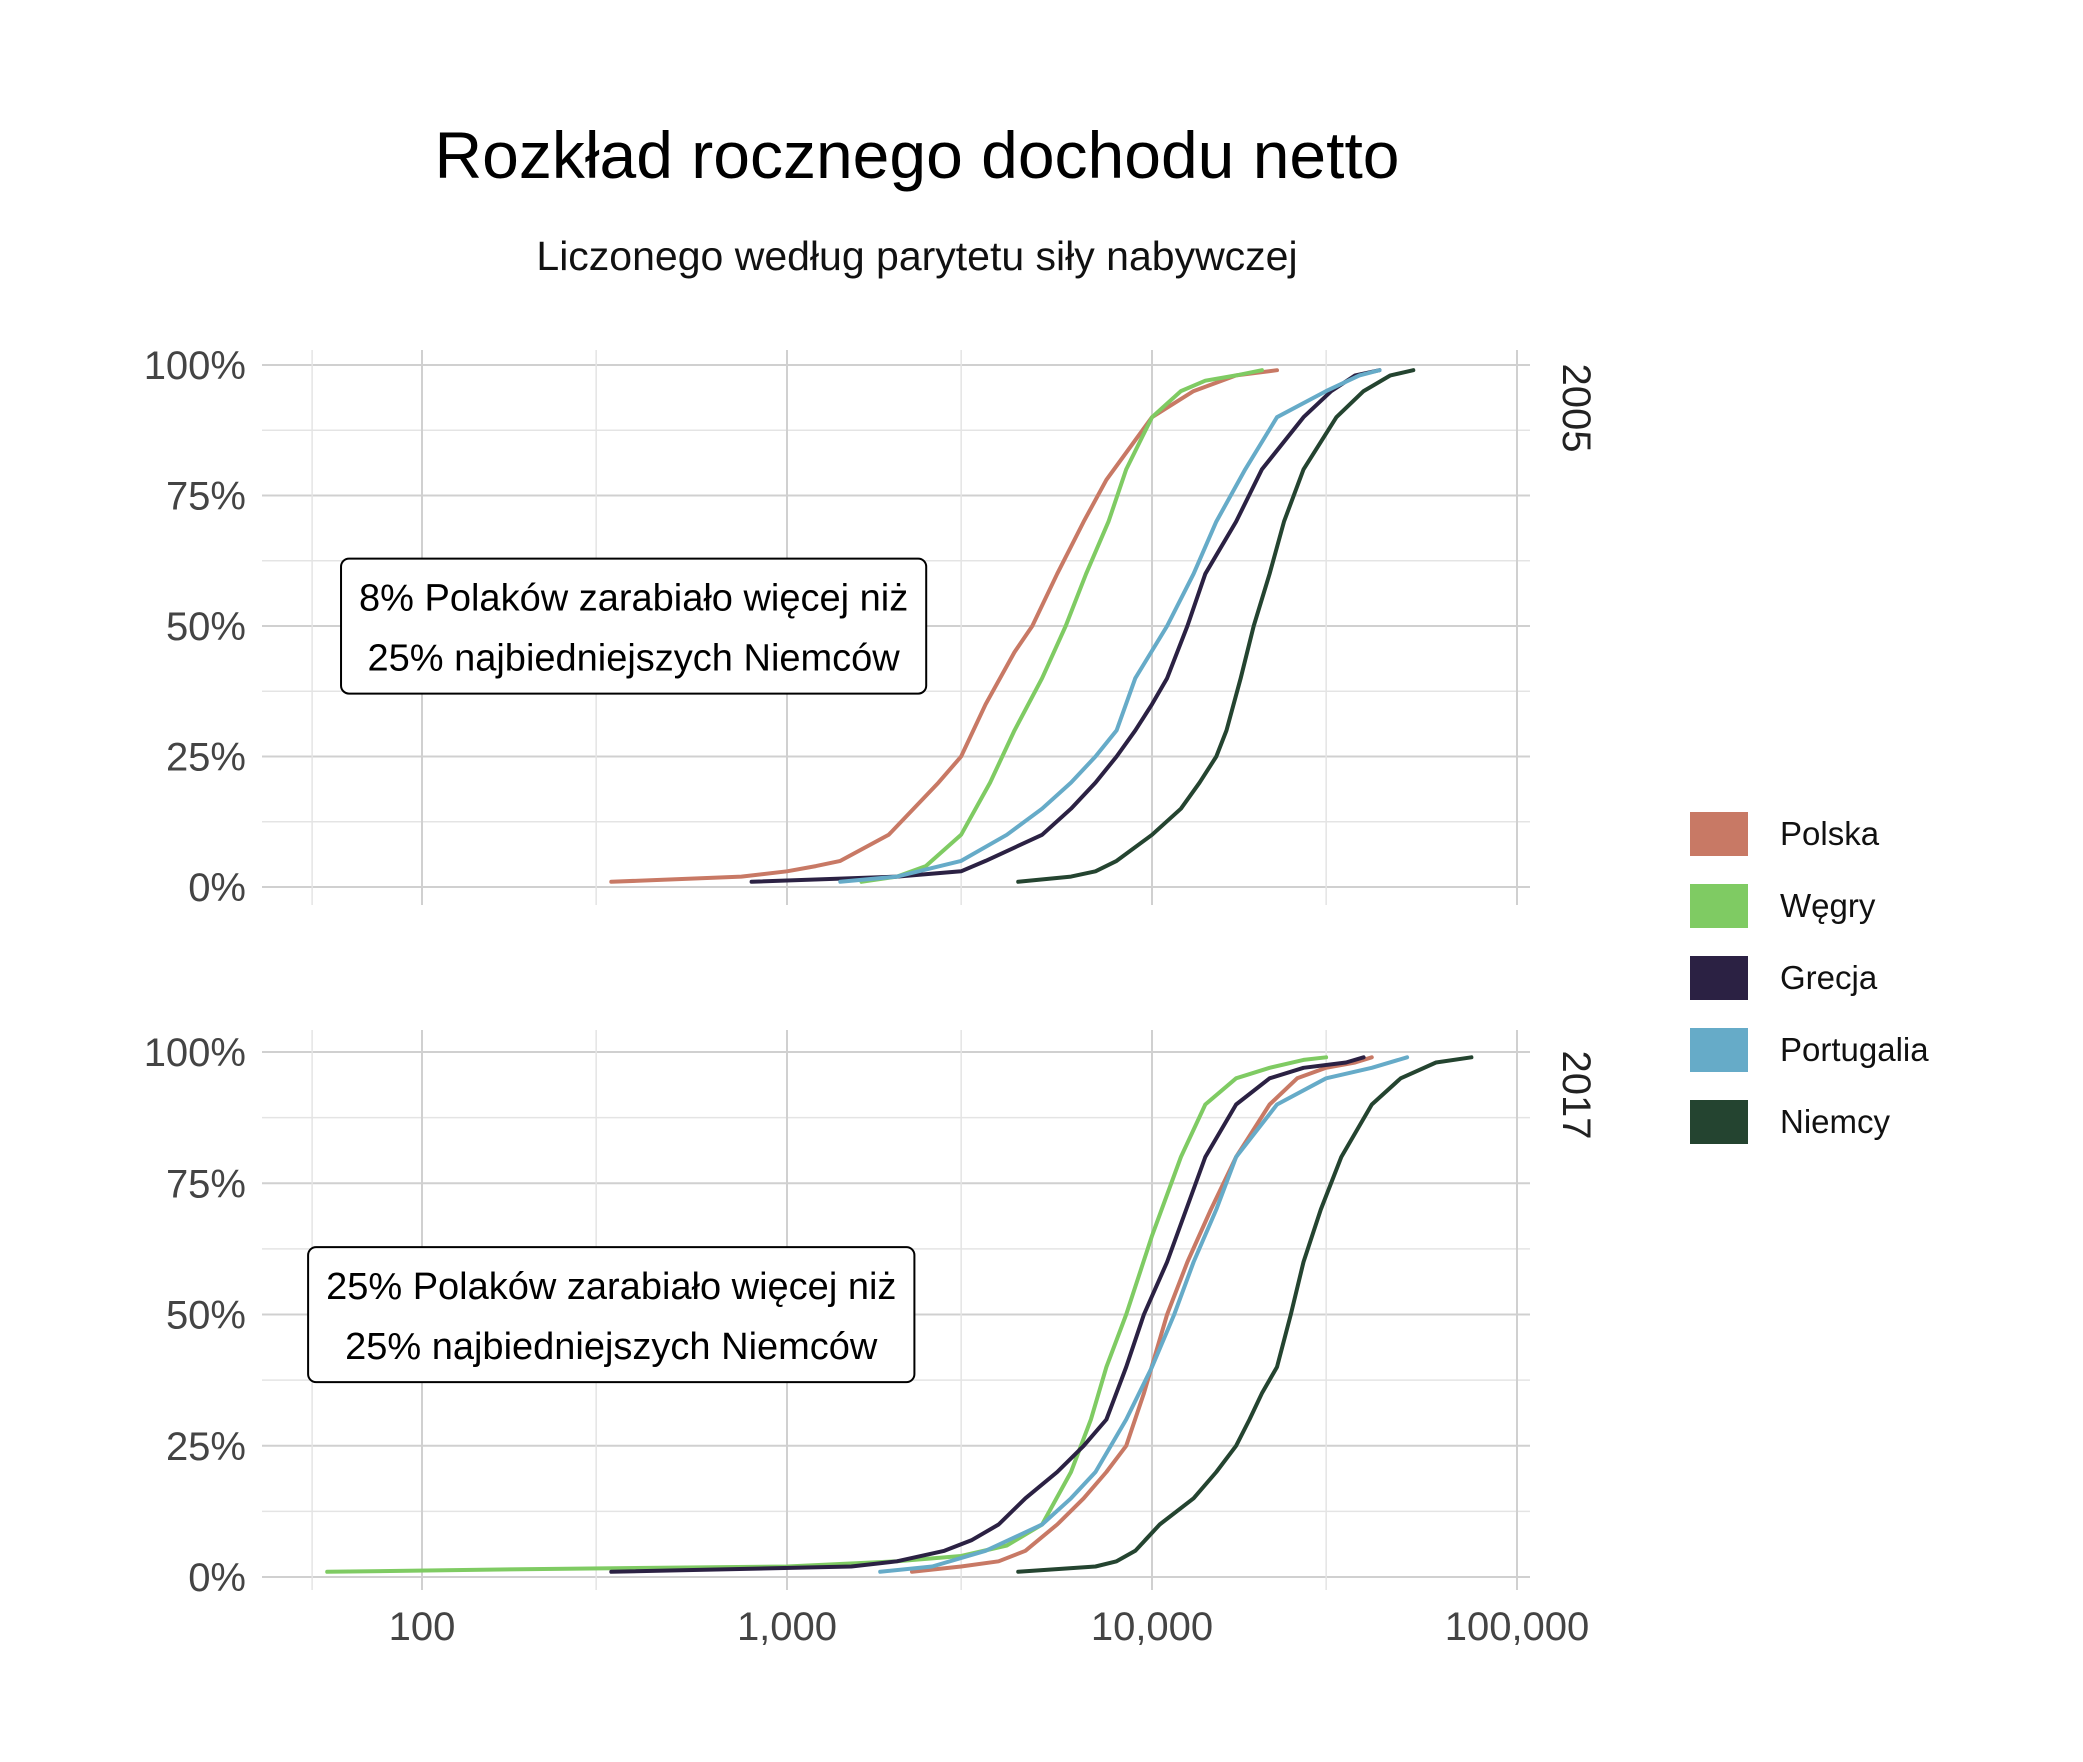 The image size is (2083, 1762). Describe the element at coordinates (1830, 833) in the screenshot. I see `legend-label-polska: Polska` at that location.